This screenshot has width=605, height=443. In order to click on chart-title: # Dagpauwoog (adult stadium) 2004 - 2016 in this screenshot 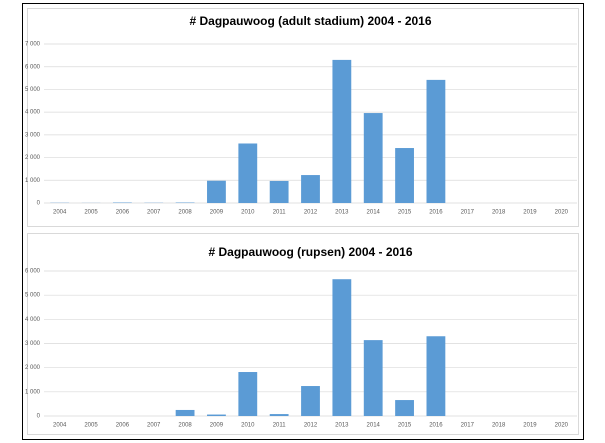, I will do `click(310, 21)`.